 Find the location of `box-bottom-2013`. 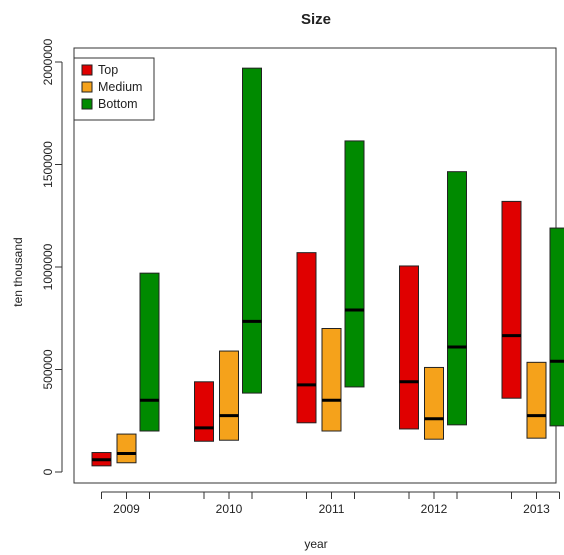

box-bottom-2013 is located at coordinates (556, 327).